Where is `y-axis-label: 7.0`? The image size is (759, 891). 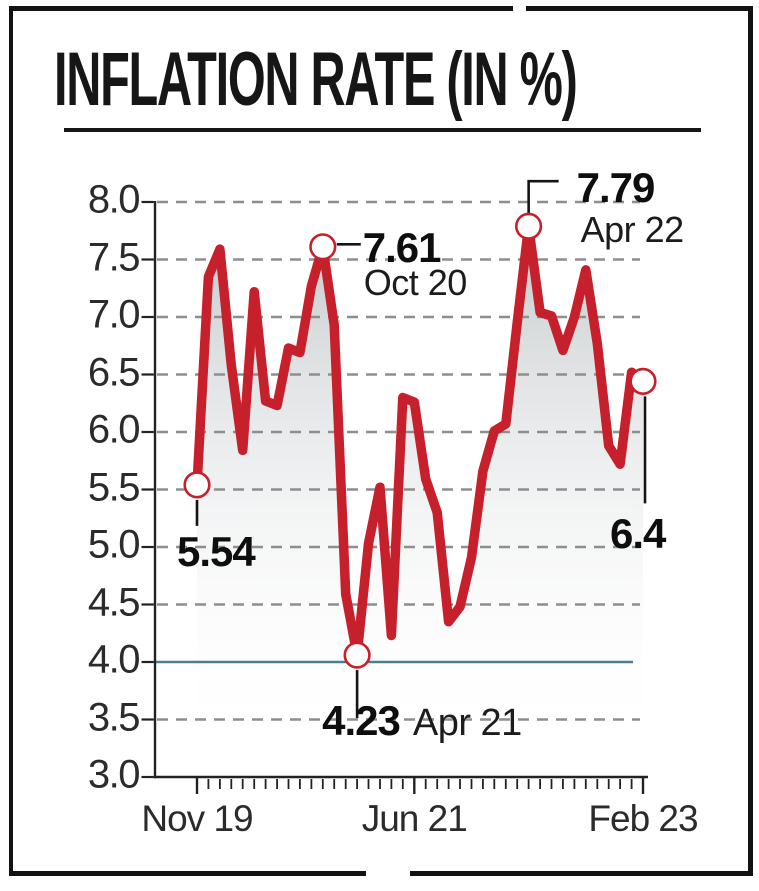 y-axis-label: 7.0 is located at coordinates (114, 314).